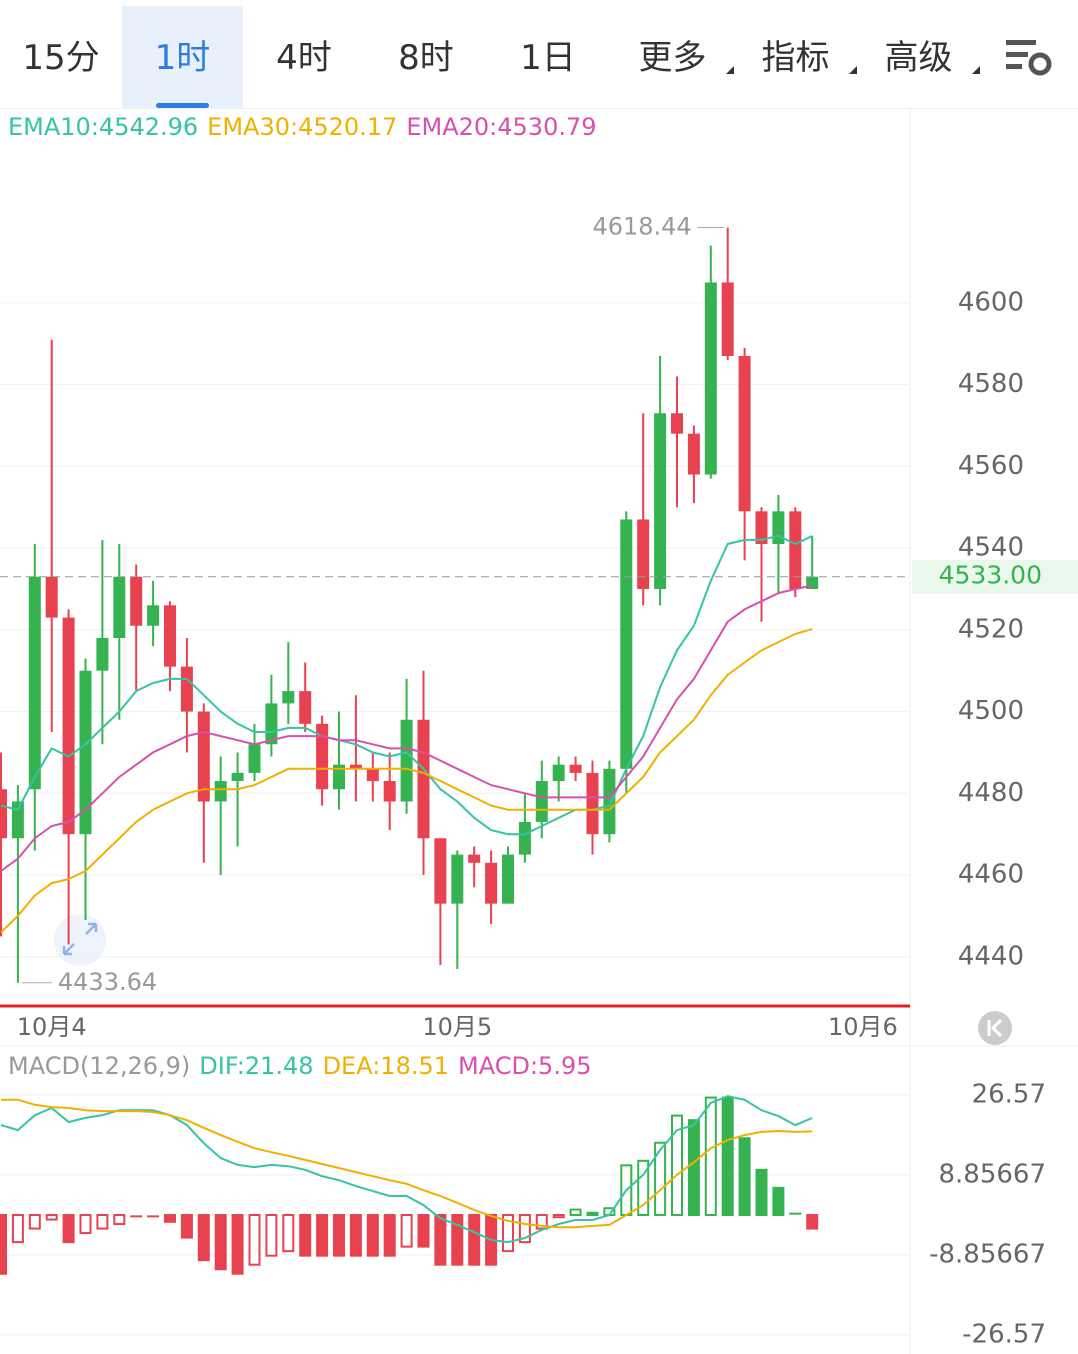 Image resolution: width=1078 pixels, height=1354 pixels. What do you see at coordinates (991, 956) in the screenshot?
I see `y-tick-label: 4440` at bounding box center [991, 956].